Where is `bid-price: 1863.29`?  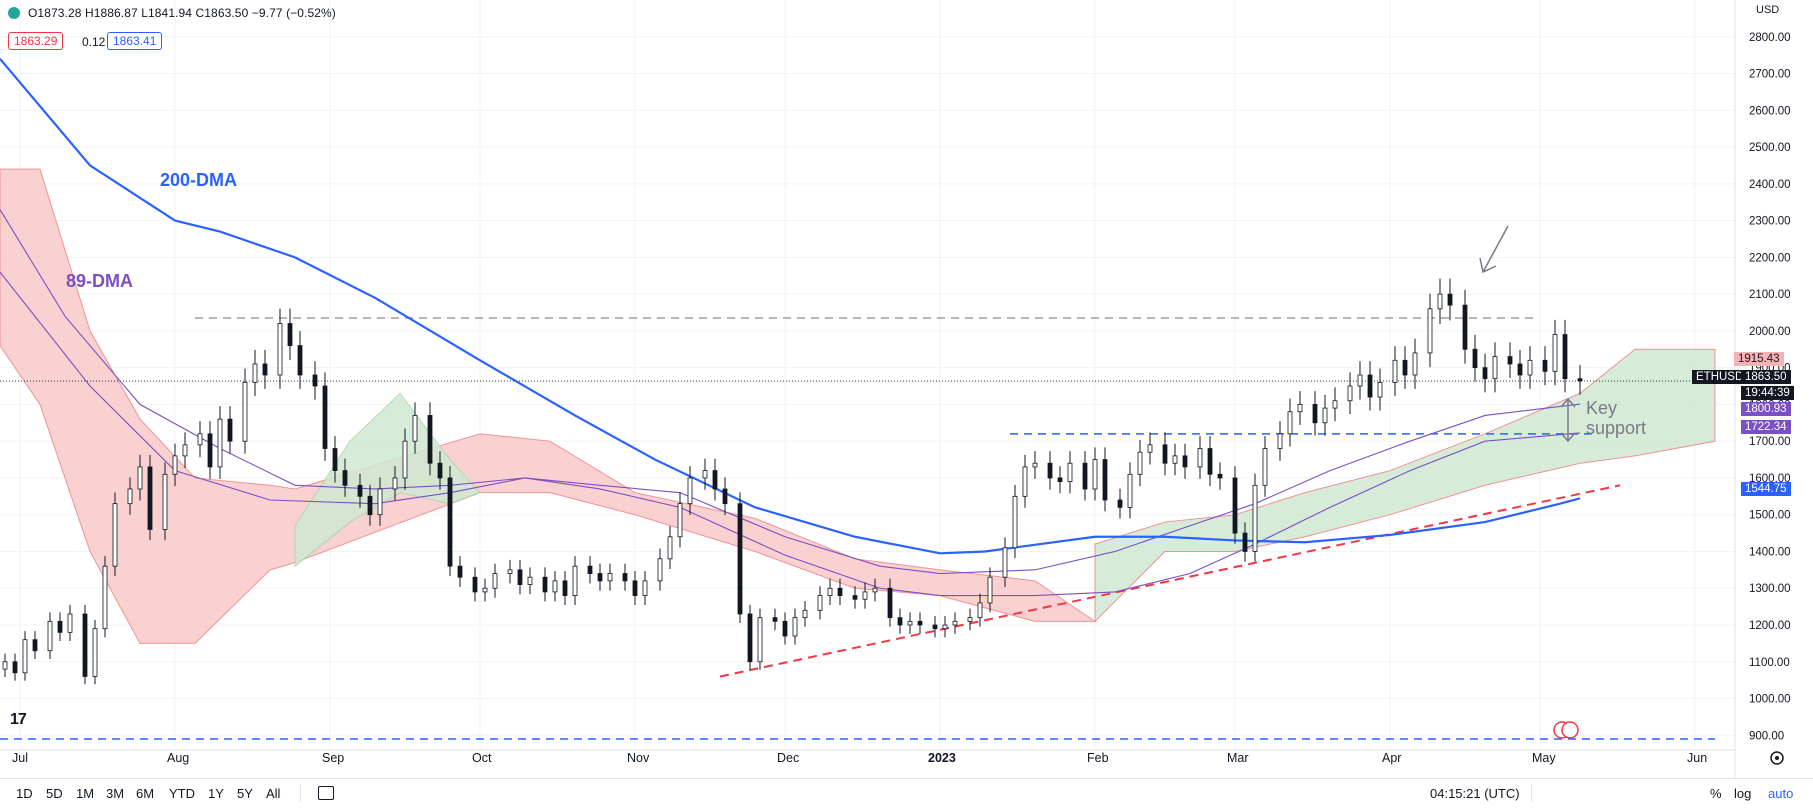 bid-price: 1863.29 is located at coordinates (36, 41).